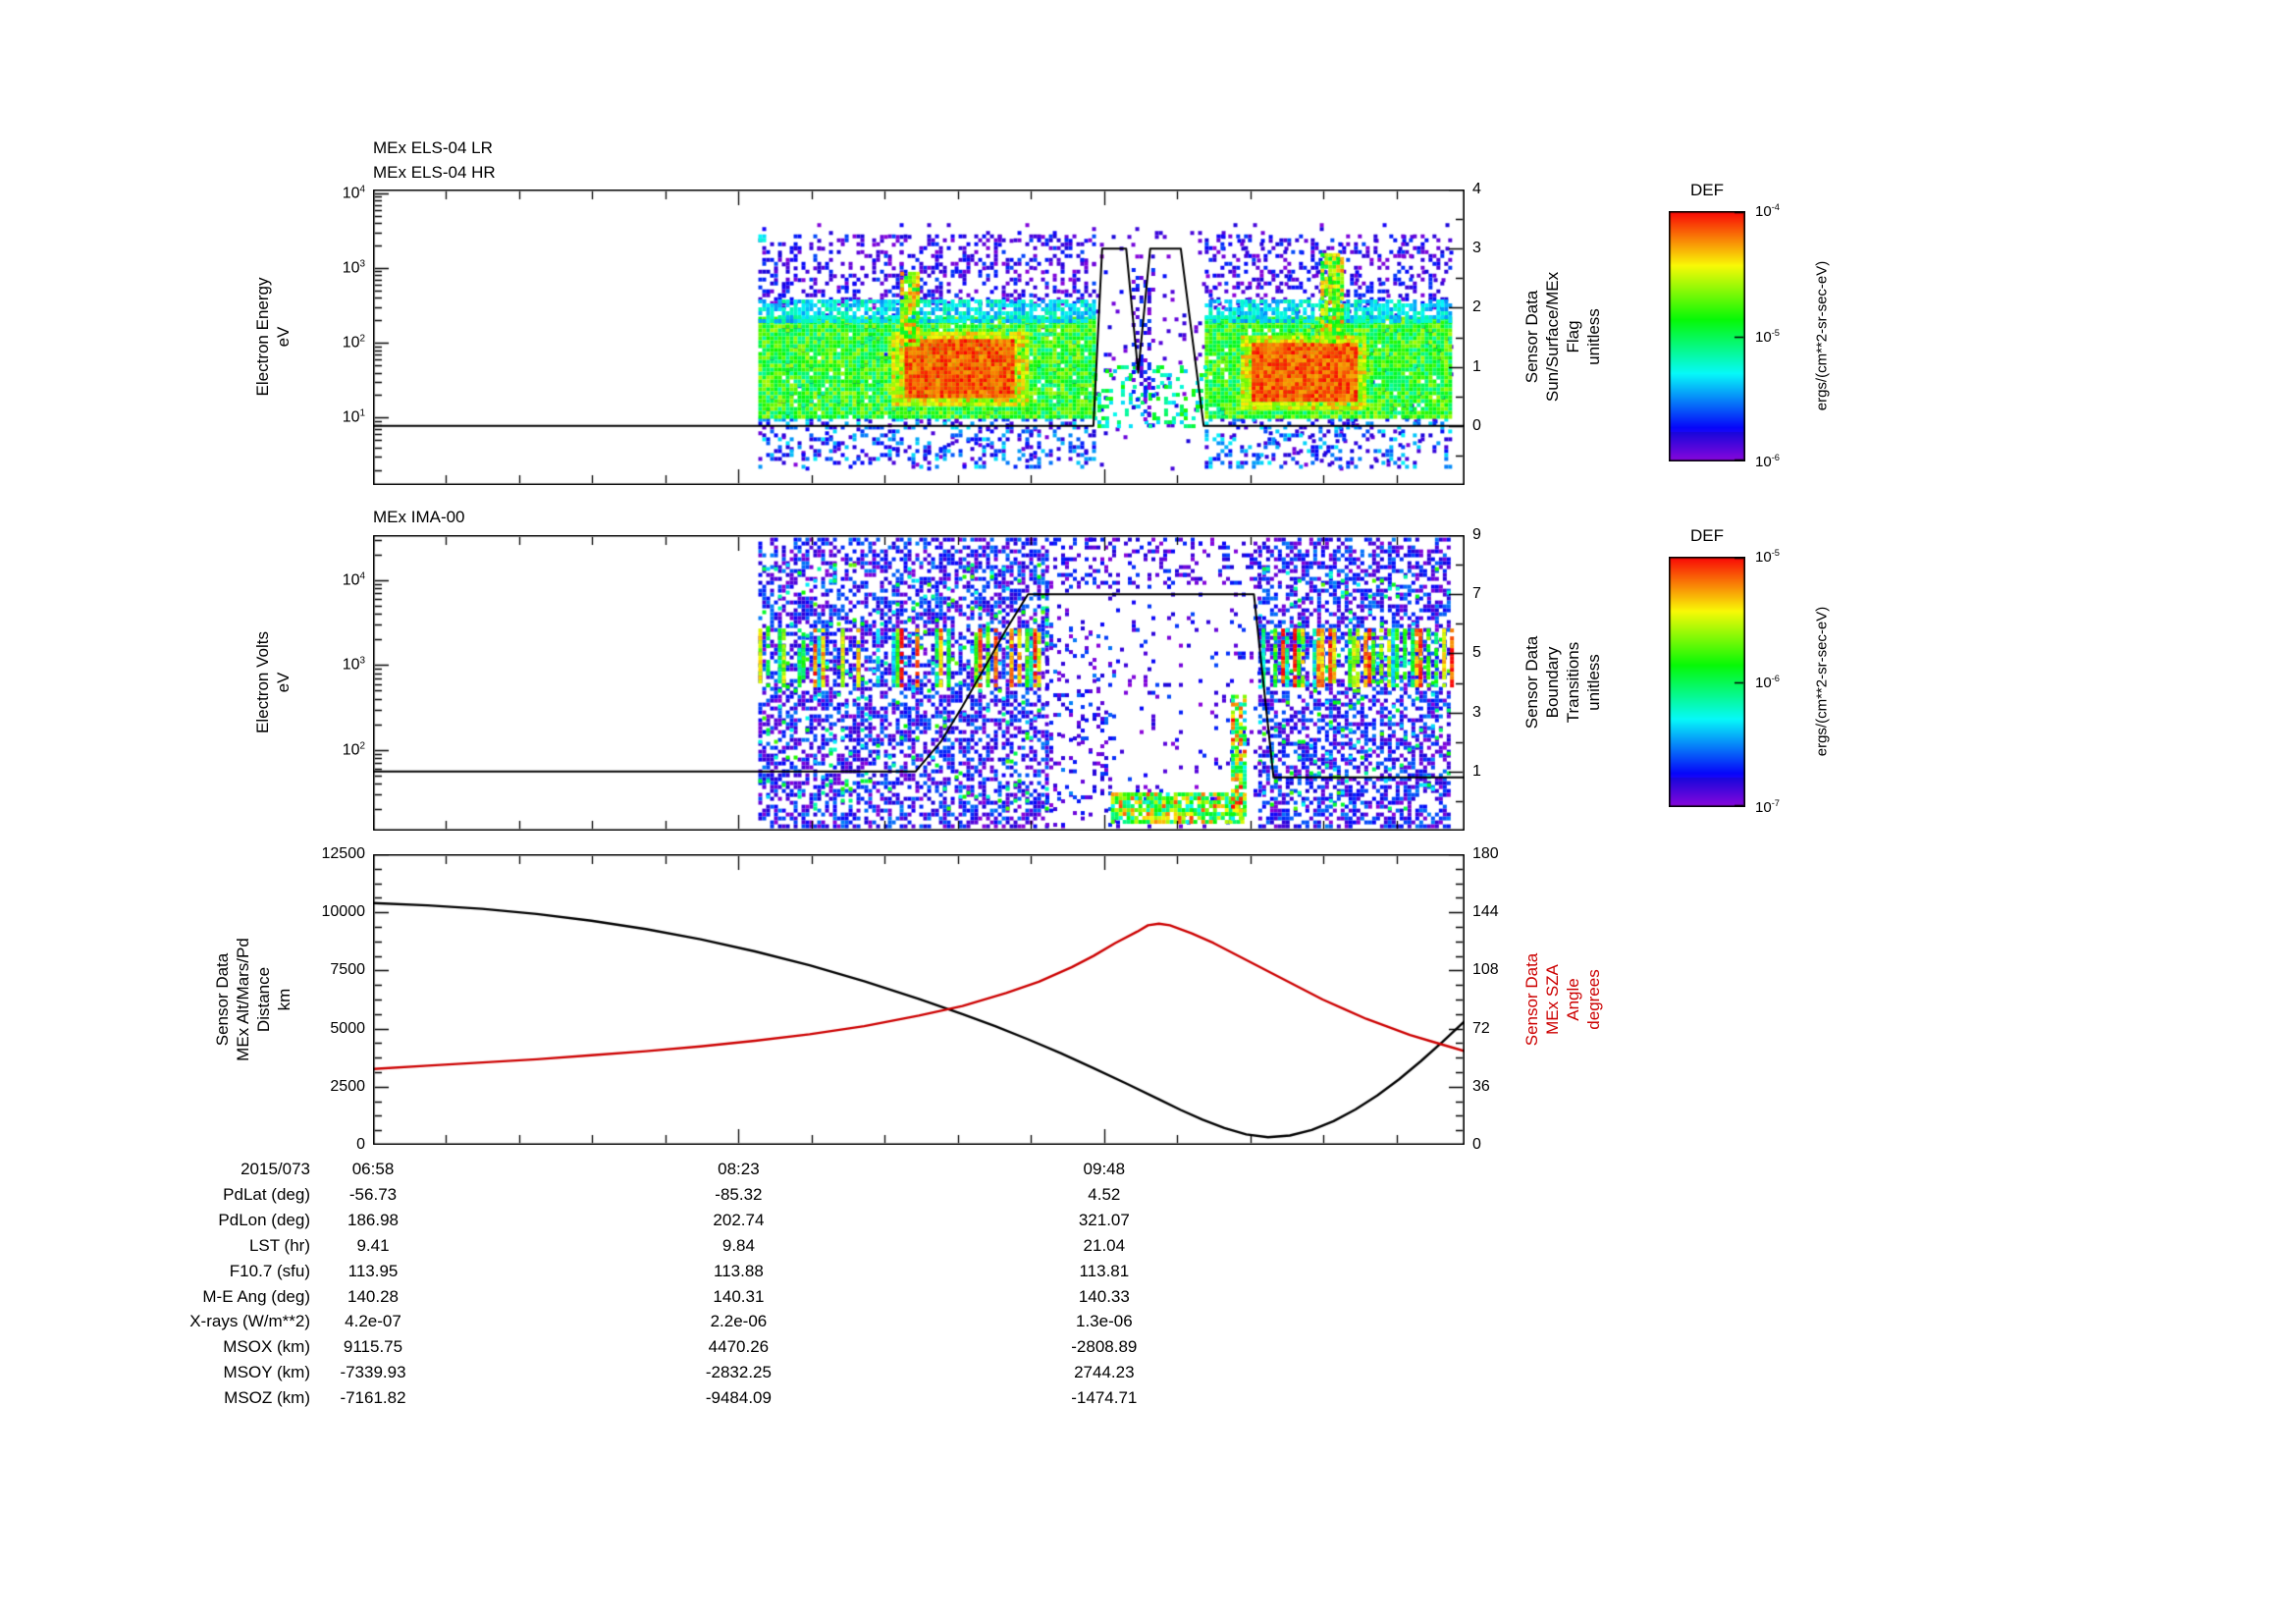 The width and height of the screenshot is (2296, 1623). I want to click on table-row-label: MSOX (km), so click(266, 1347).